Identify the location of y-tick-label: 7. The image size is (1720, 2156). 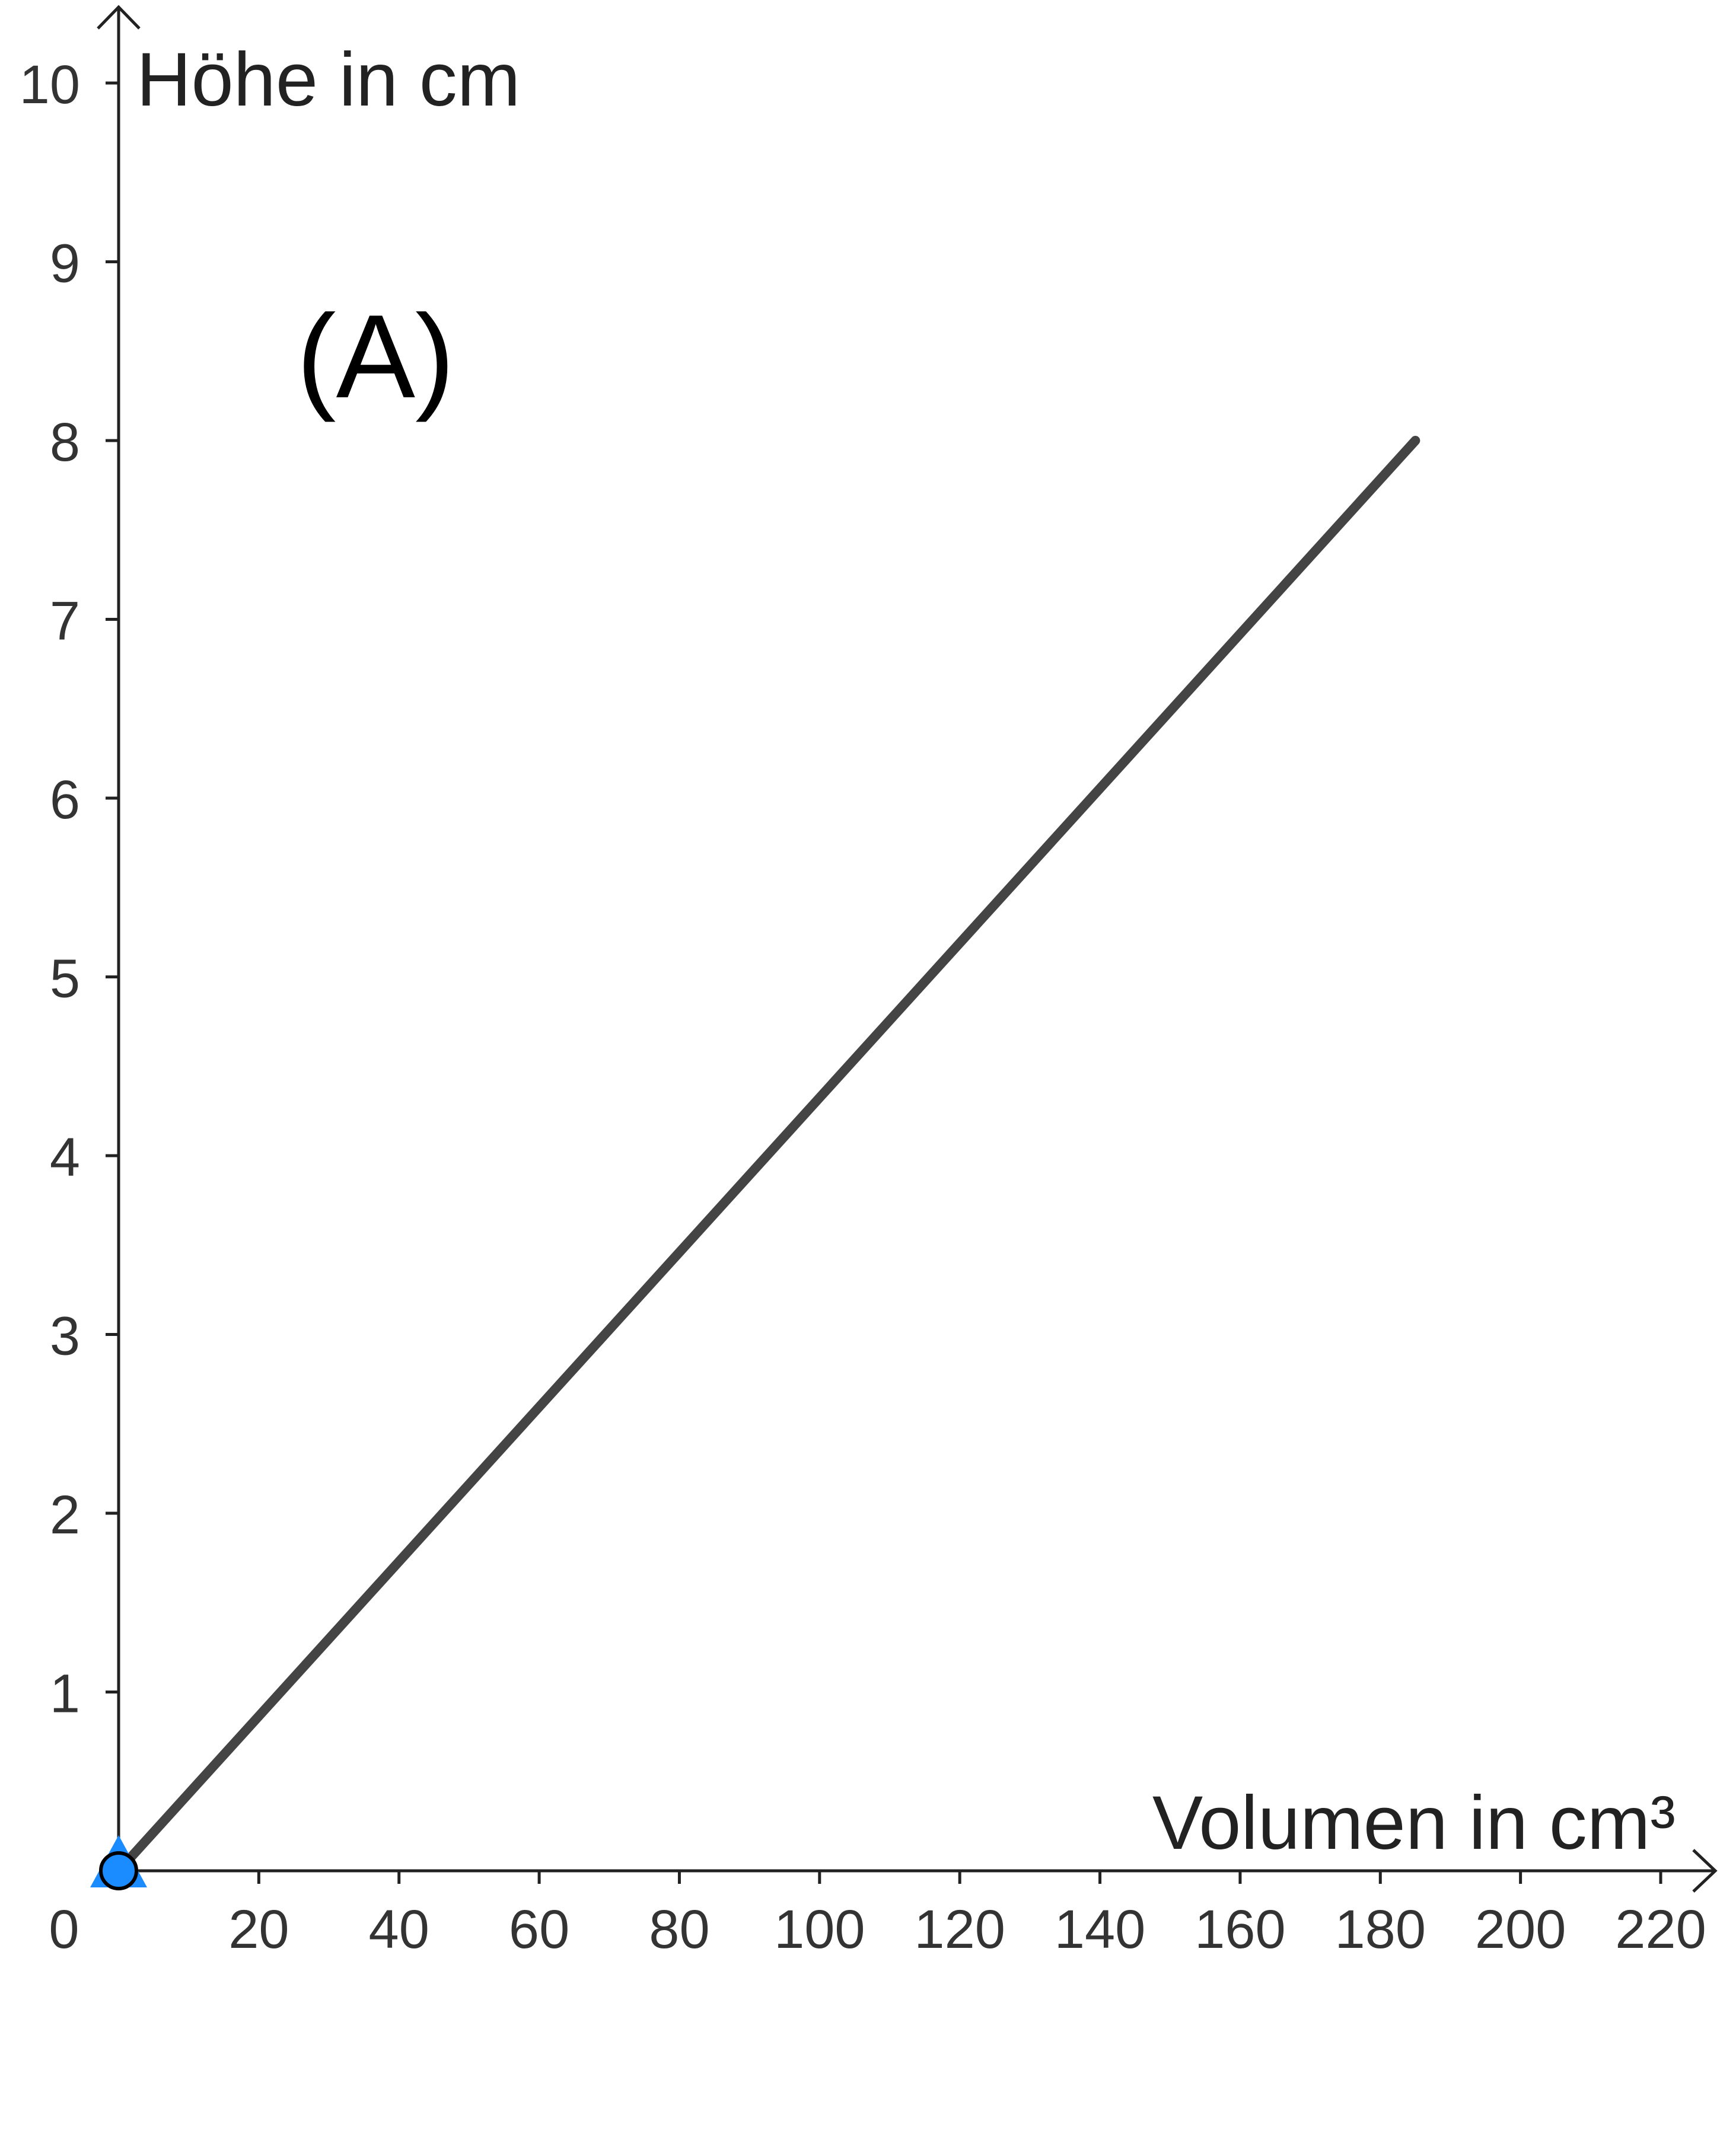
(65, 621).